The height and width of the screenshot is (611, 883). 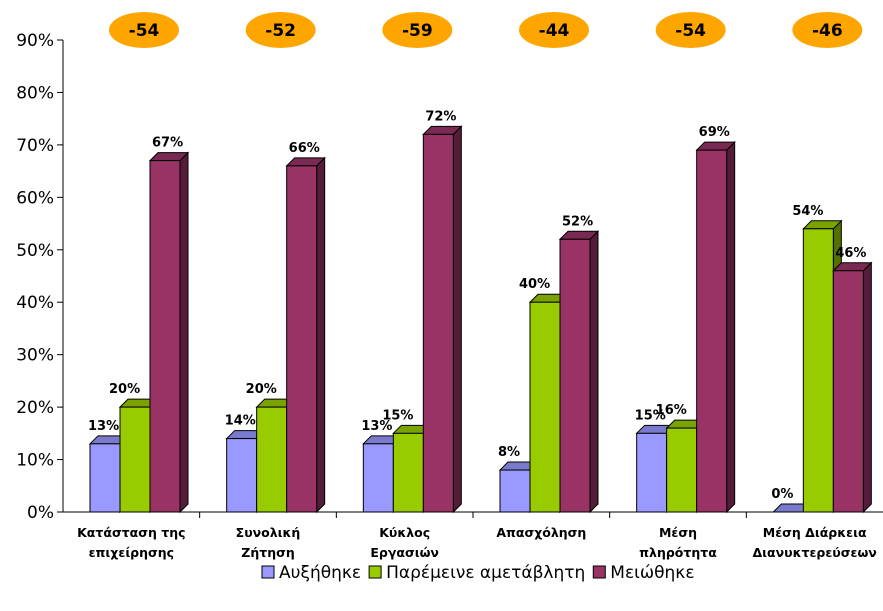 What do you see at coordinates (35, 41) in the screenshot?
I see `y-tick-label: 90%` at bounding box center [35, 41].